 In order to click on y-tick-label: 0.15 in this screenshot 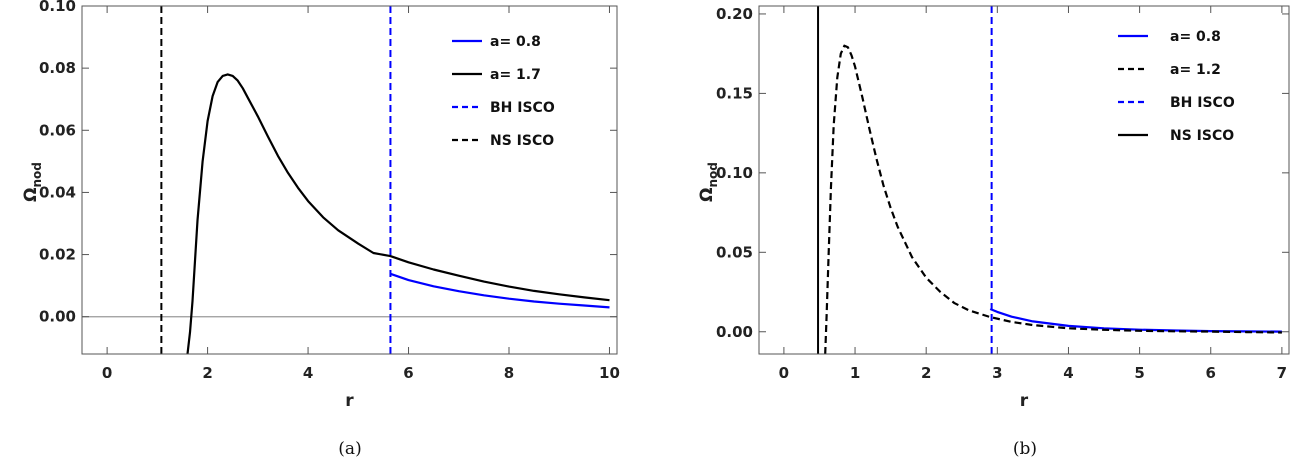, I will do `click(734, 93)`.